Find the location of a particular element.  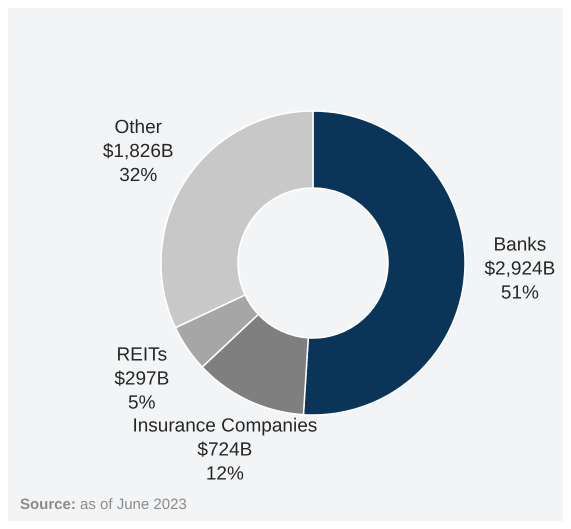

data-label: $1,826B 32% is located at coordinates (138, 163).